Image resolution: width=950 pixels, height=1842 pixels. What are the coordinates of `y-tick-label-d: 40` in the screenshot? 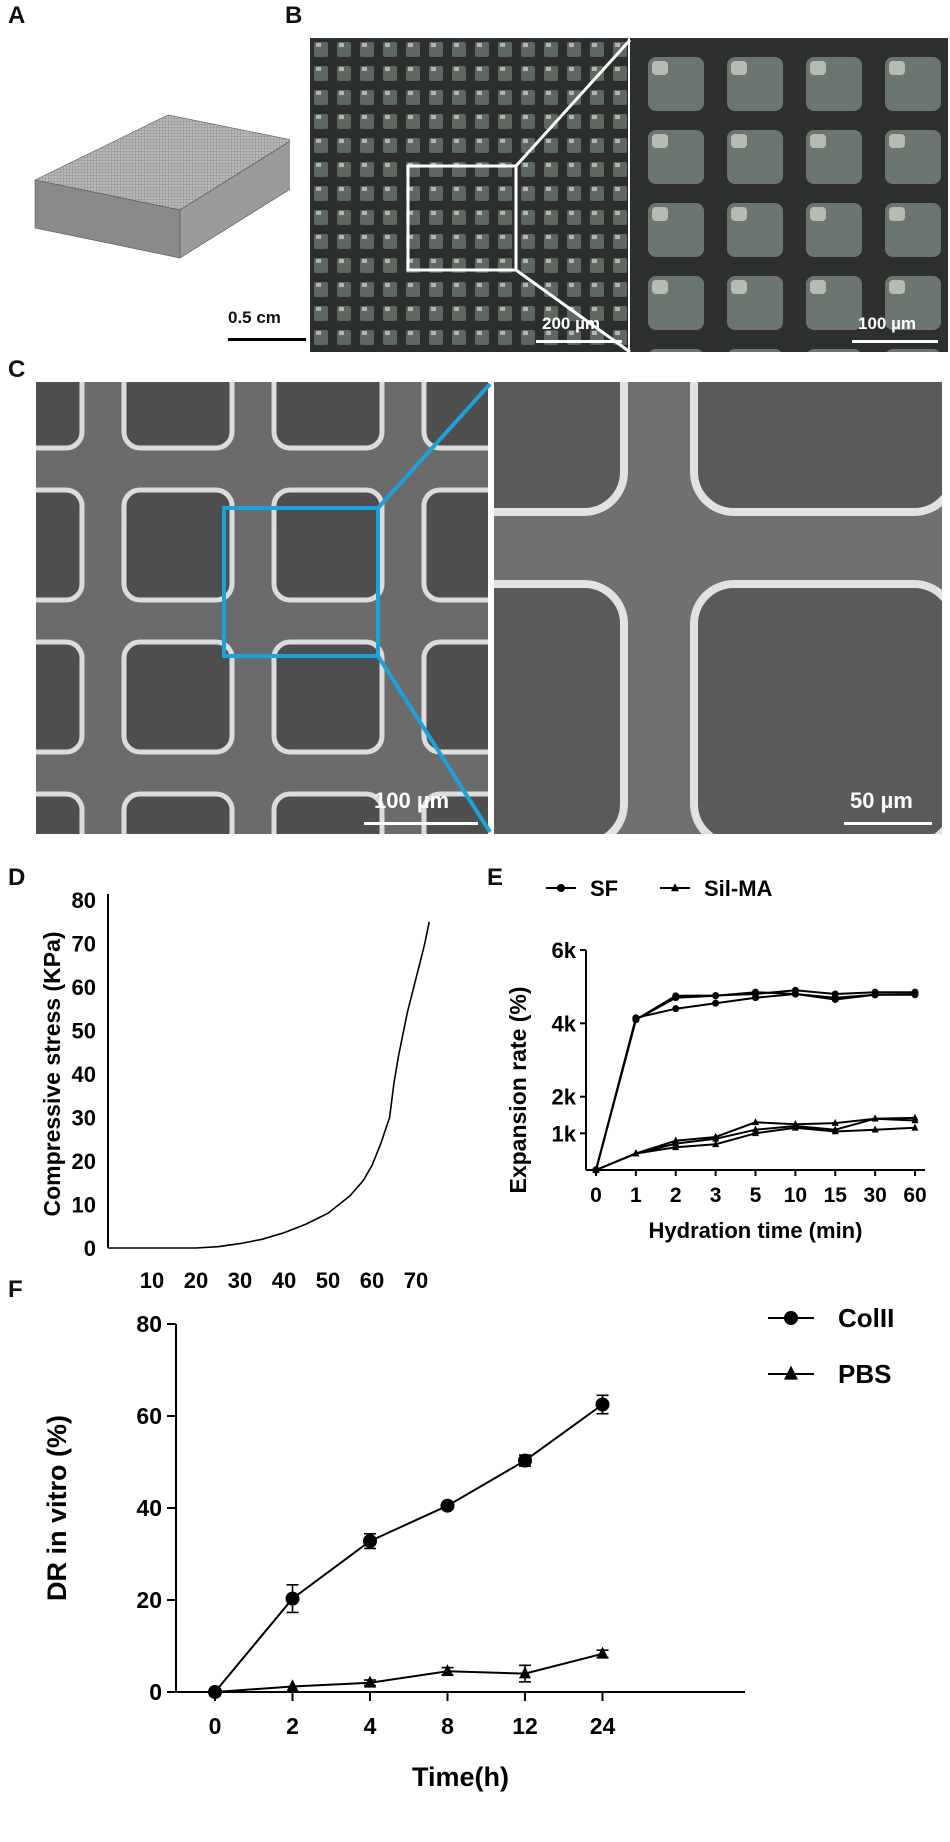 It's located at (84, 1074).